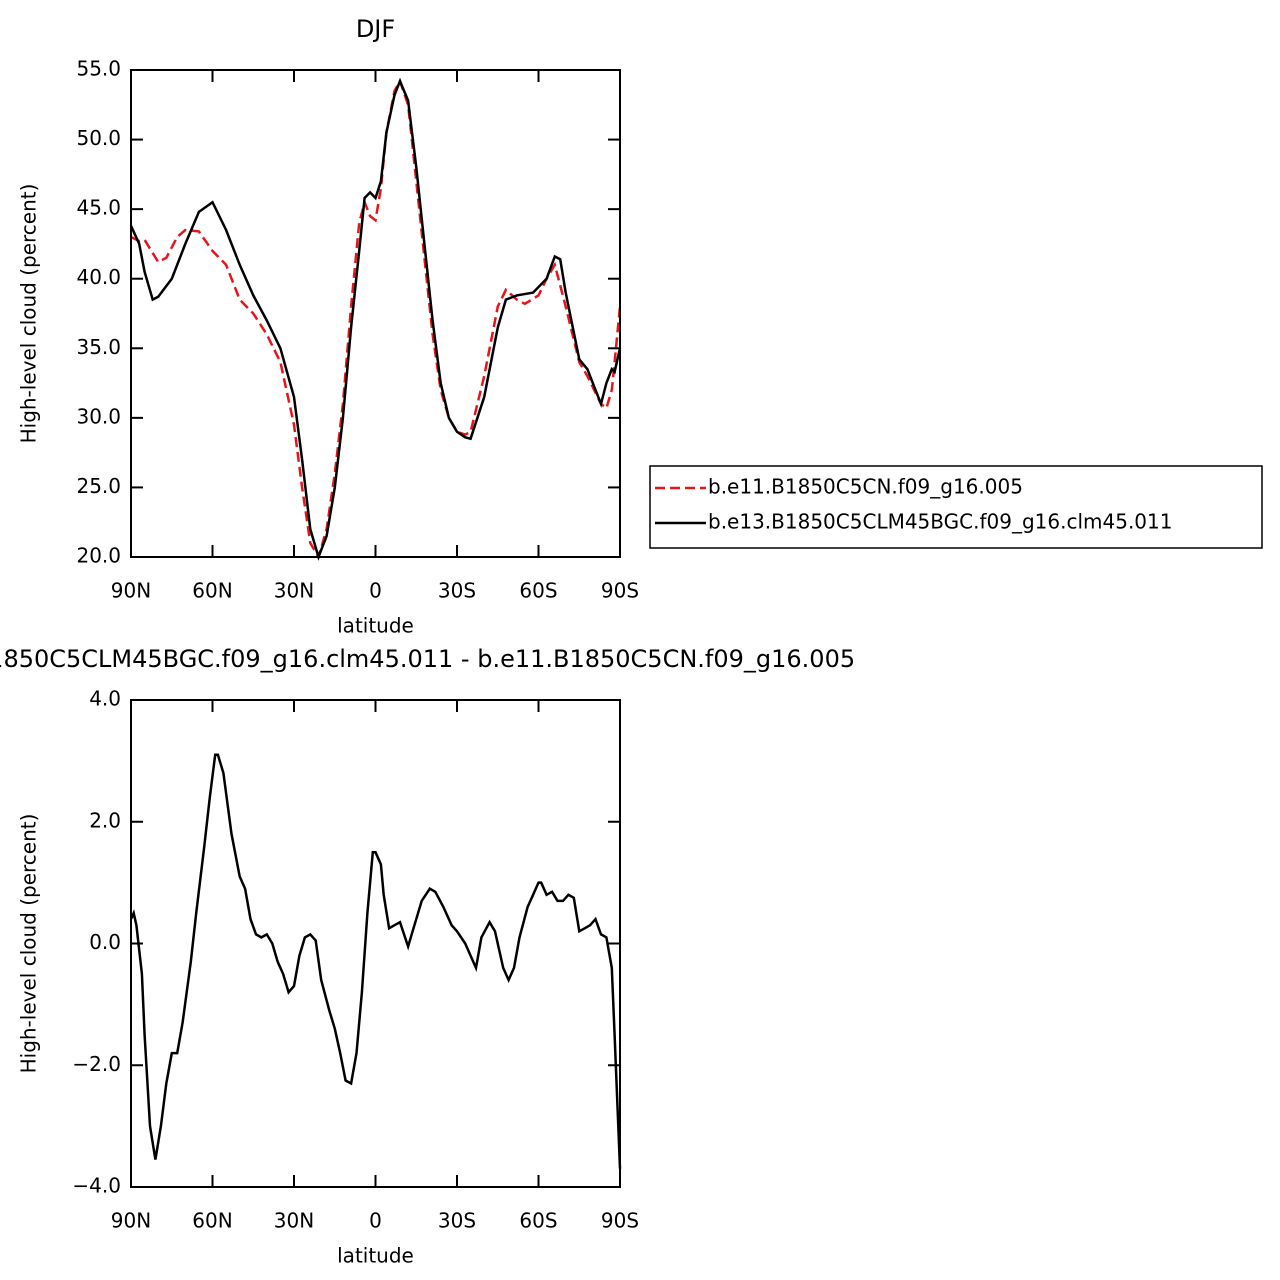 The height and width of the screenshot is (1280, 1280). I want to click on y-tick-label: 55.0, so click(98, 69).